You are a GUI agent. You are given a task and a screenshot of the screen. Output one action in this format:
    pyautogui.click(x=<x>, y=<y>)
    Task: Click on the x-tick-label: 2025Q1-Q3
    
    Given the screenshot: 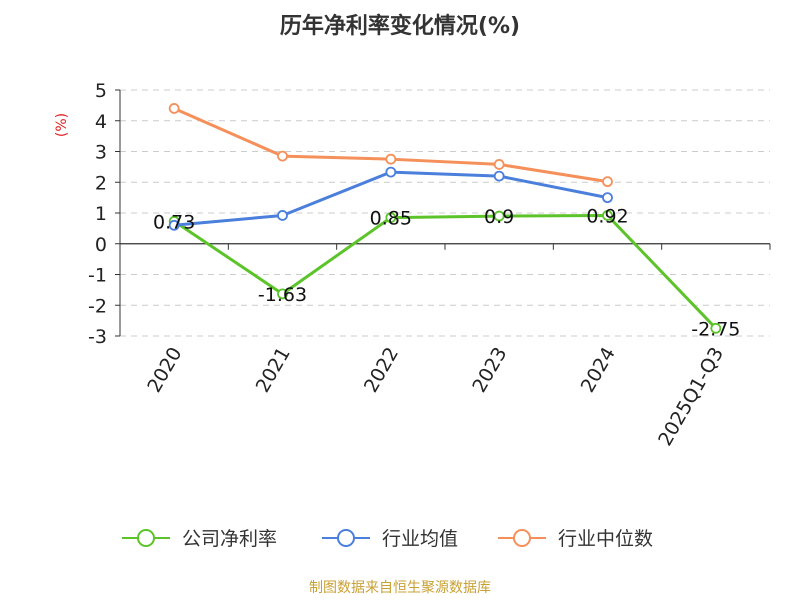 What is the action you would take?
    pyautogui.click(x=691, y=397)
    